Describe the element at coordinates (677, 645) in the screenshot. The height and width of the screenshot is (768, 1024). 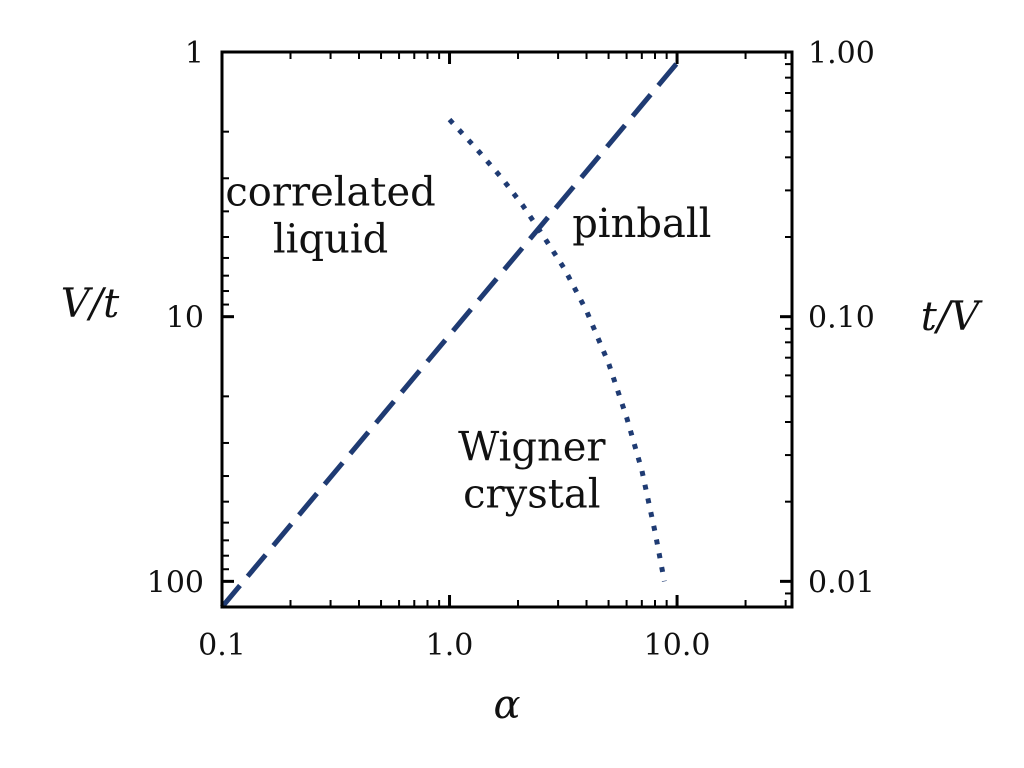
I see `x-tick-label: 10.0` at that location.